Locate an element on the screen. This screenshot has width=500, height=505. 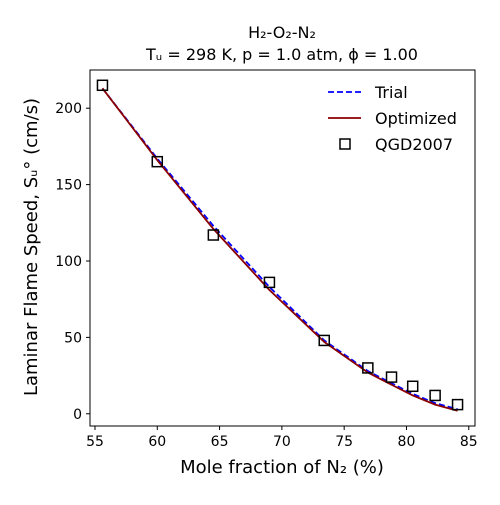
y-tick-label: 0 is located at coordinates (77, 415).